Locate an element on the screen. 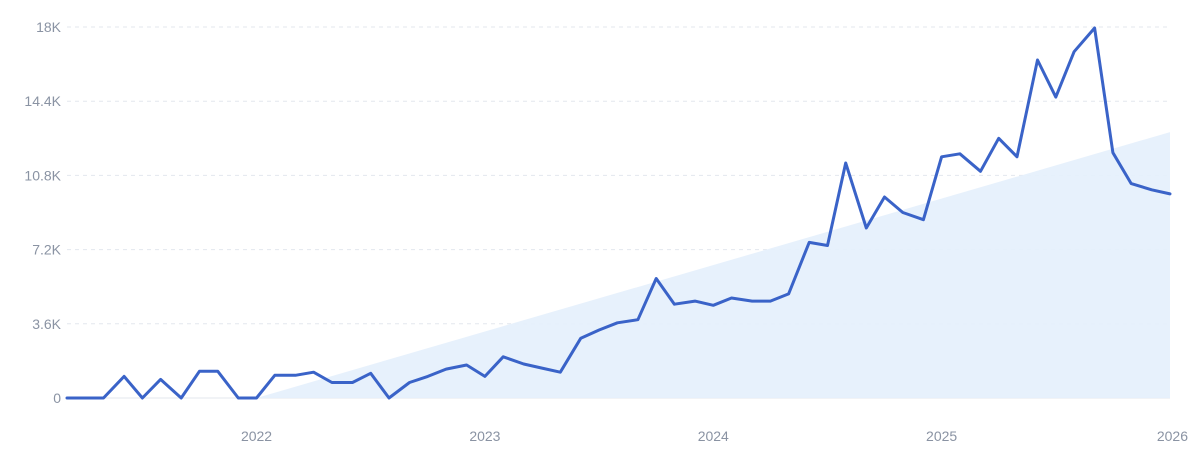 This screenshot has width=1200, height=467. y-tick-label: 0 is located at coordinates (57, 398).